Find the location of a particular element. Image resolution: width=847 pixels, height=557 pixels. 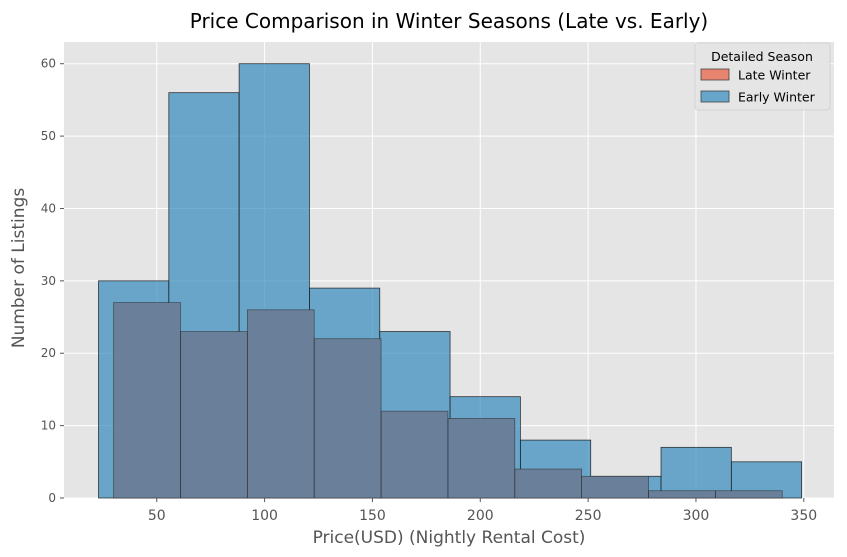

early-winter-bar is located at coordinates (696, 472).